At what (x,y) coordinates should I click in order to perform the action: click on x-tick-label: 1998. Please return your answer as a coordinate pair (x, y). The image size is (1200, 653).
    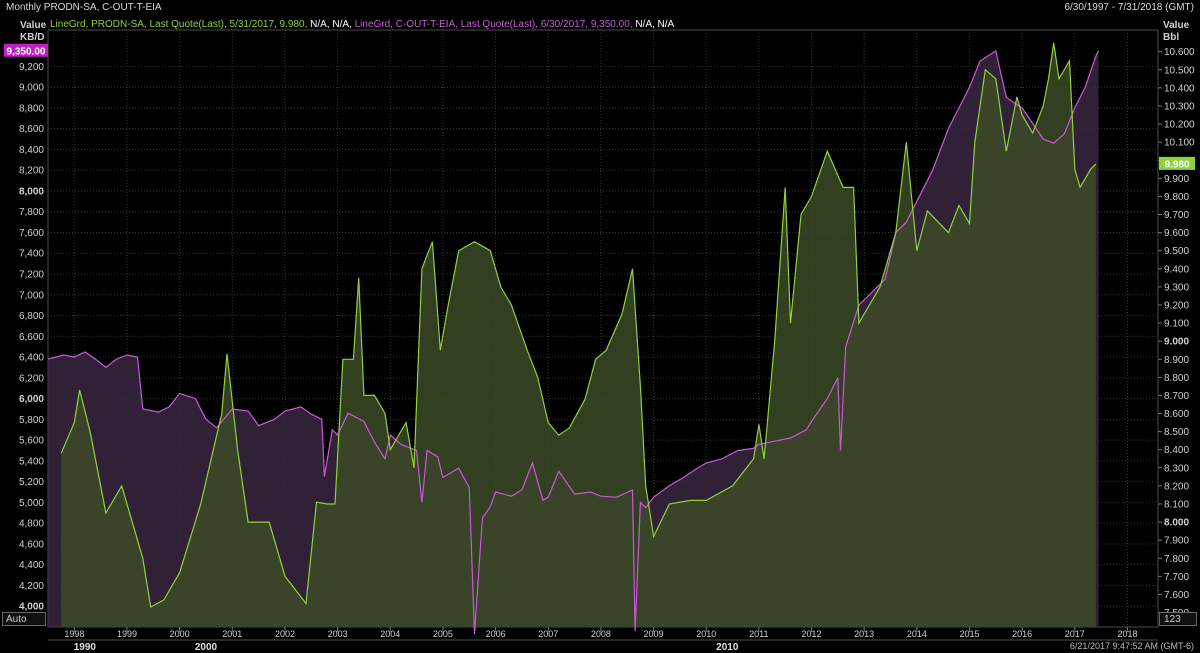
    Looking at the image, I should click on (74, 634).